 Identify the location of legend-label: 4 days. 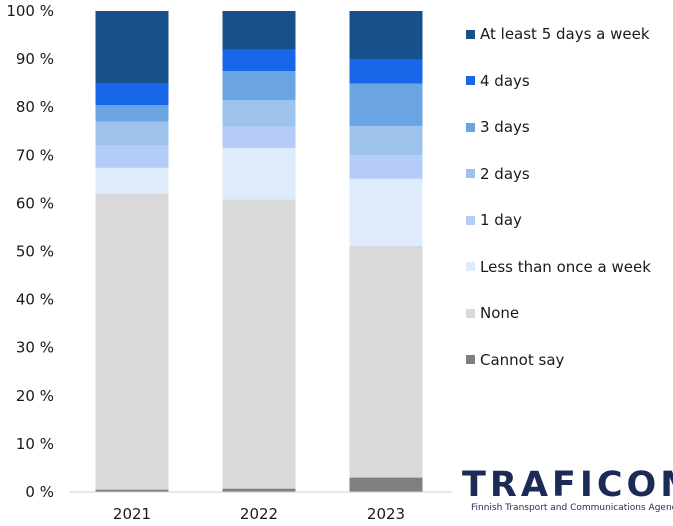
(505, 80).